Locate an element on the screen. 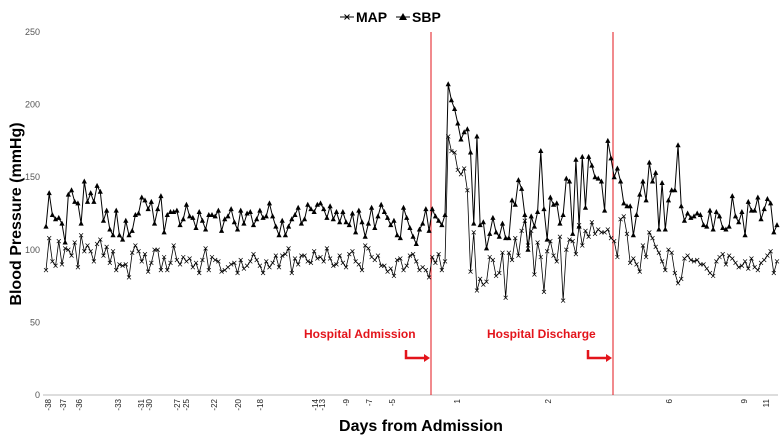  x-tick-label: -18 is located at coordinates (260, 404).